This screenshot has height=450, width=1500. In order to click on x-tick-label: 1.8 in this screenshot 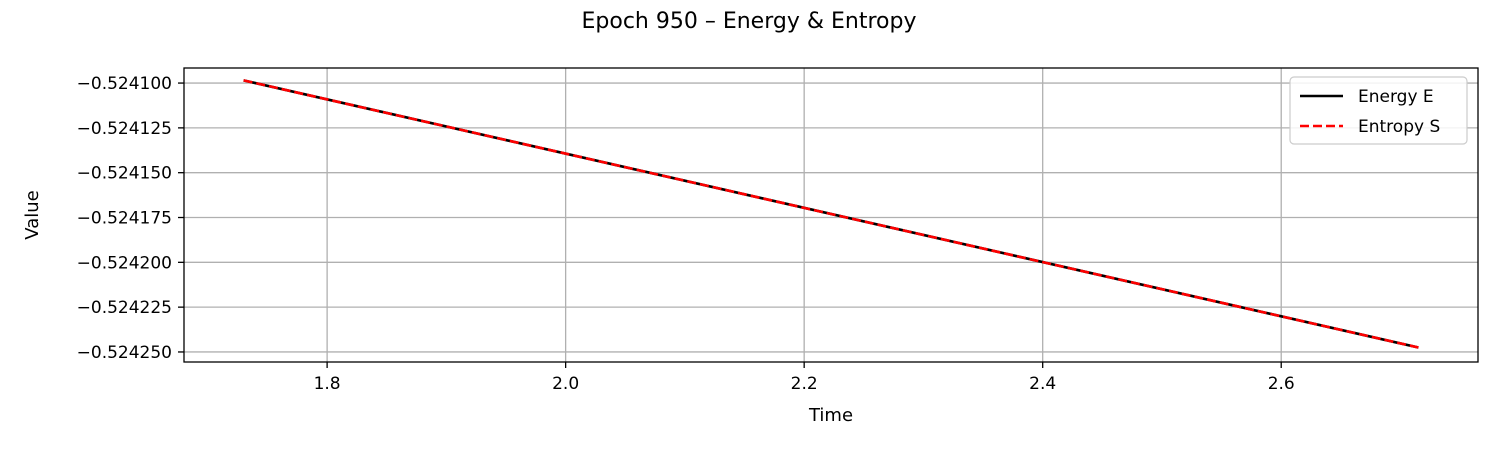, I will do `click(327, 384)`.